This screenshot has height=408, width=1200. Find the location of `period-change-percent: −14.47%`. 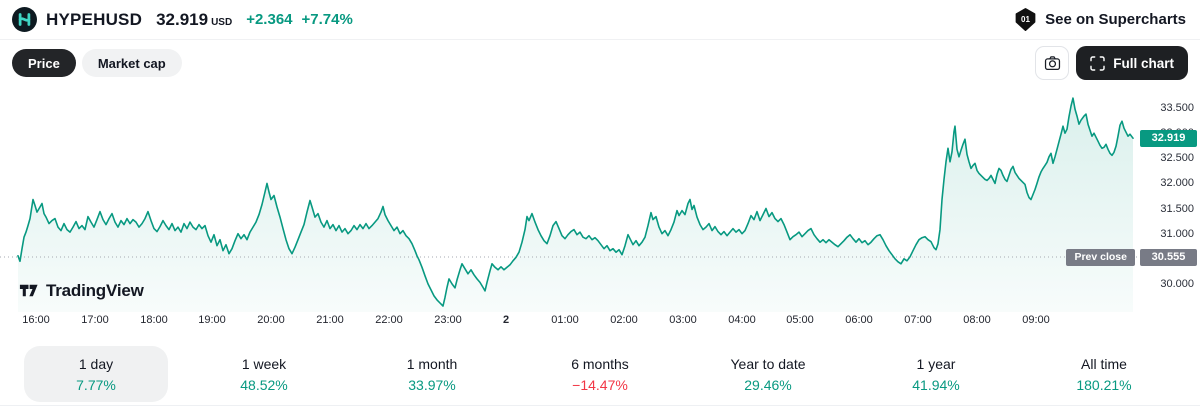

period-change-percent: −14.47% is located at coordinates (600, 384).